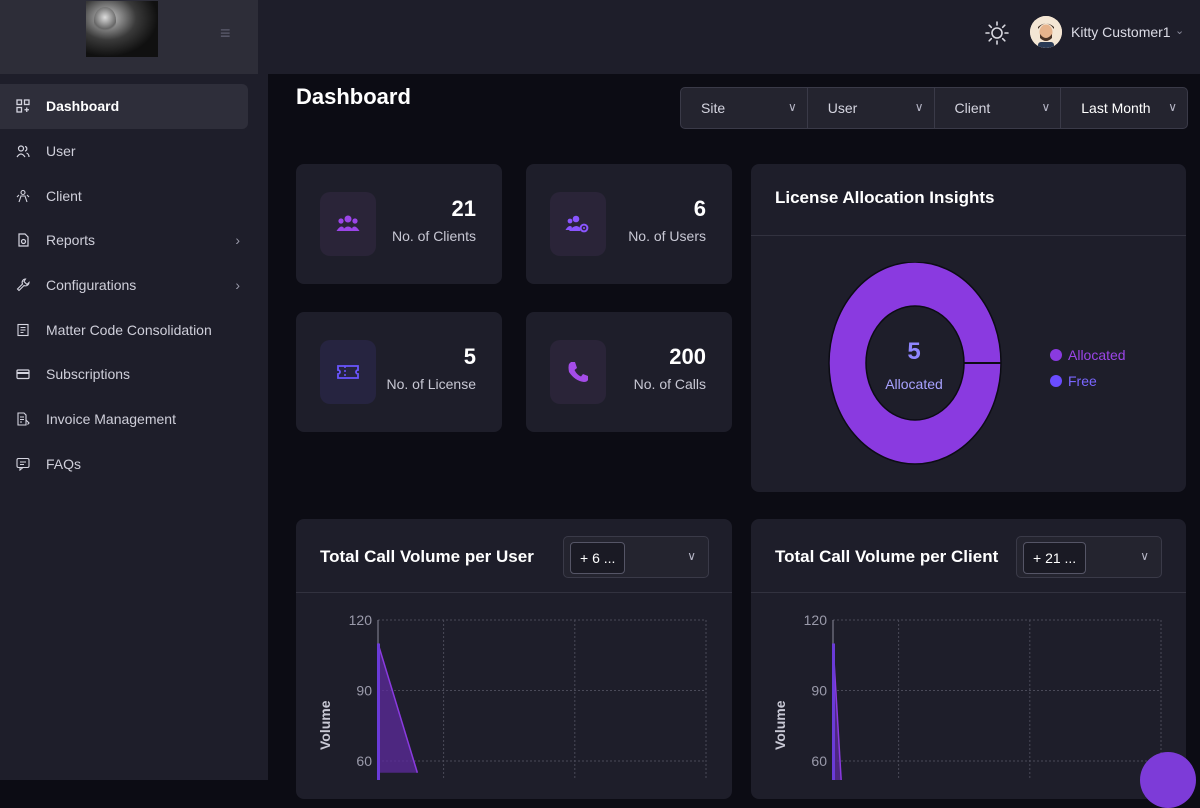  I want to click on legend-item-allocated: Allocated, so click(1088, 355).